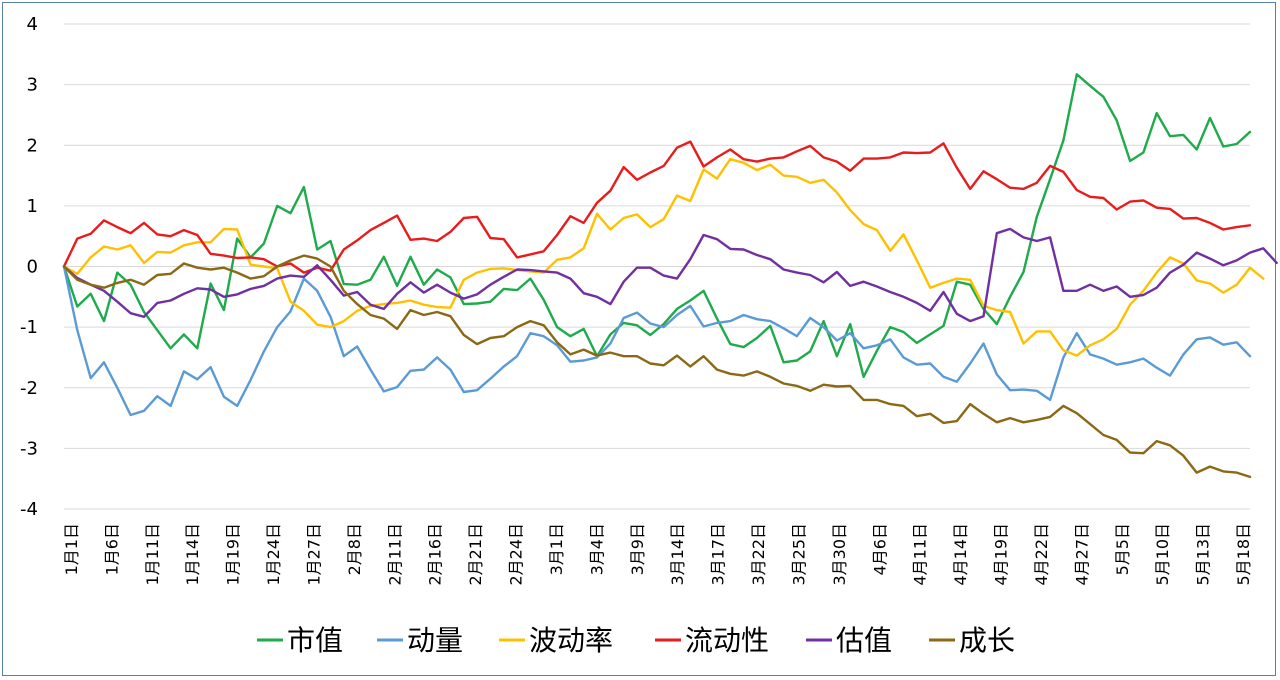 The height and width of the screenshot is (680, 1280). I want to click on legend-item: 流动性, so click(712, 640).